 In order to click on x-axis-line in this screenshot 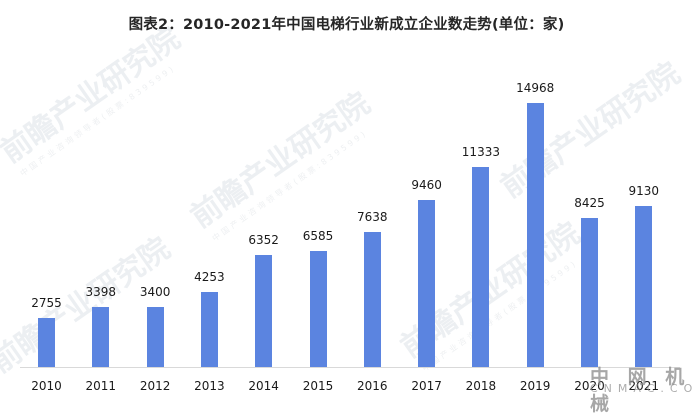, I will do `click(350, 367)`.